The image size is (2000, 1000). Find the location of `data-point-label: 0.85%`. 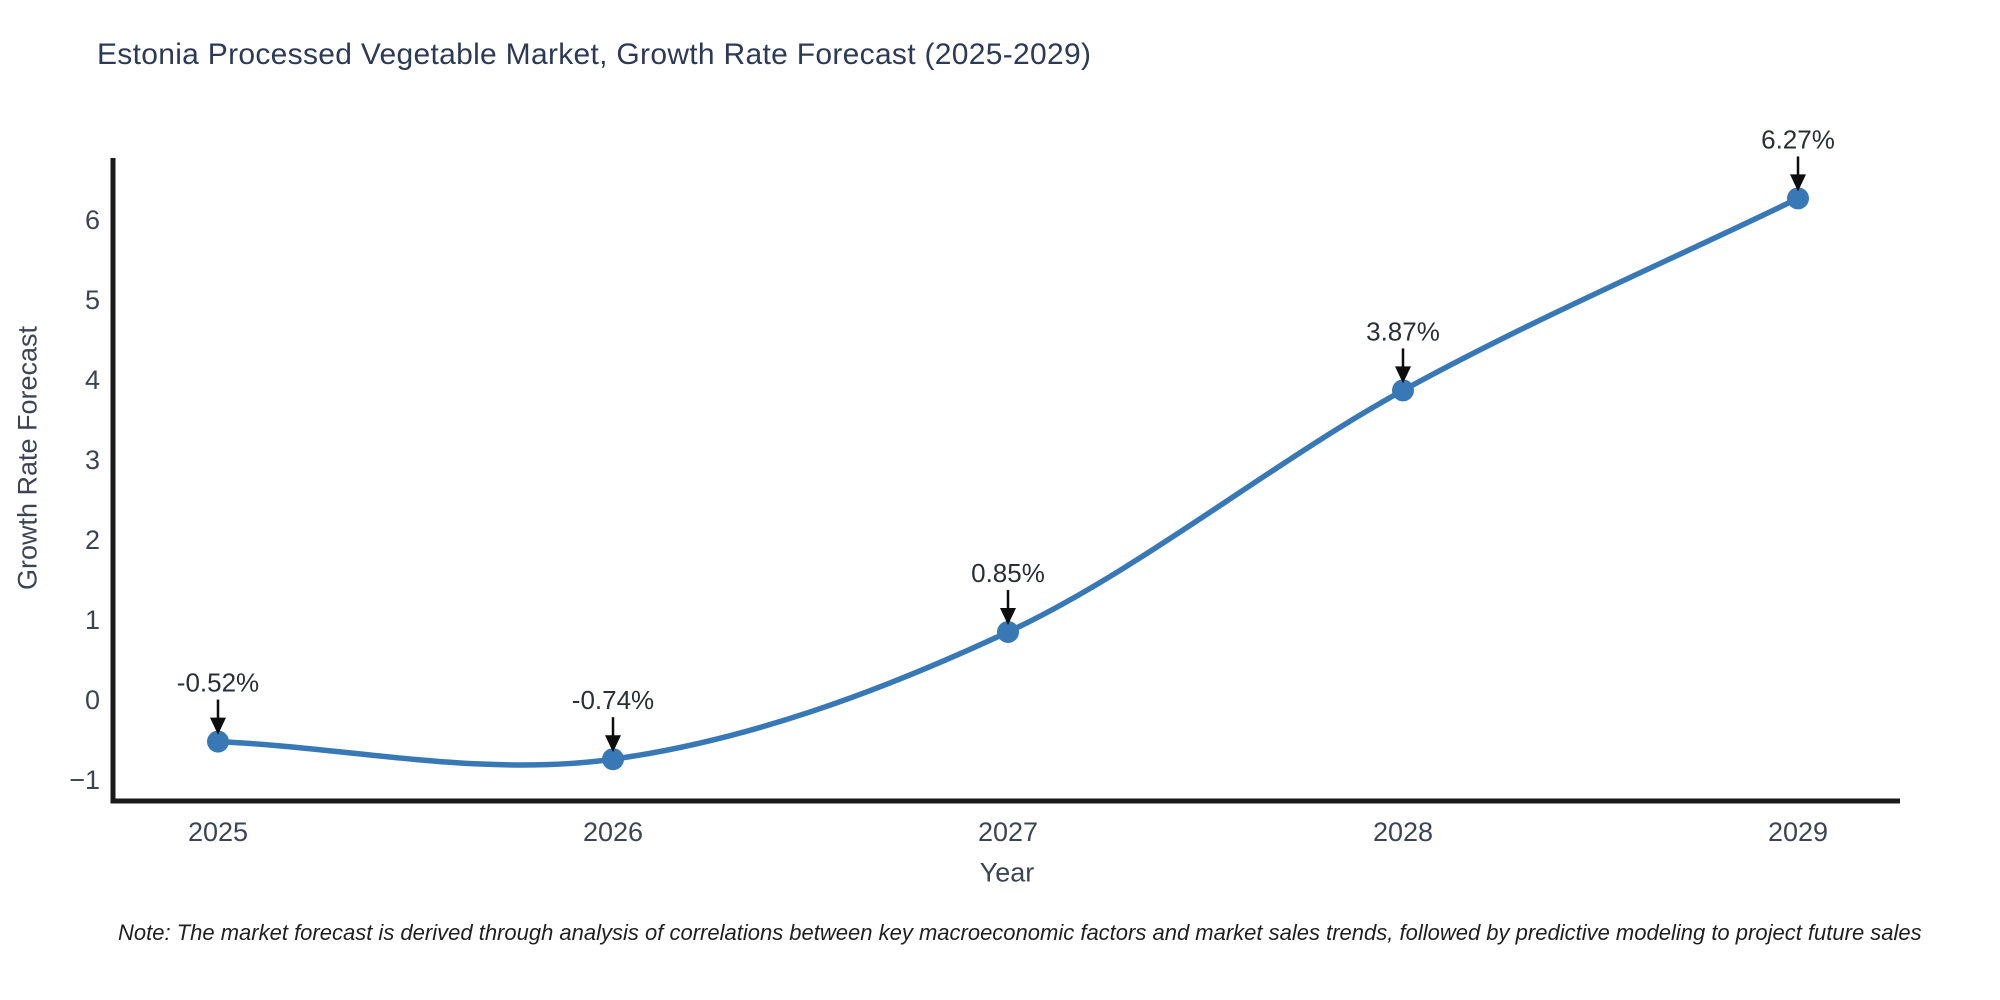

data-point-label: 0.85% is located at coordinates (1008, 573).